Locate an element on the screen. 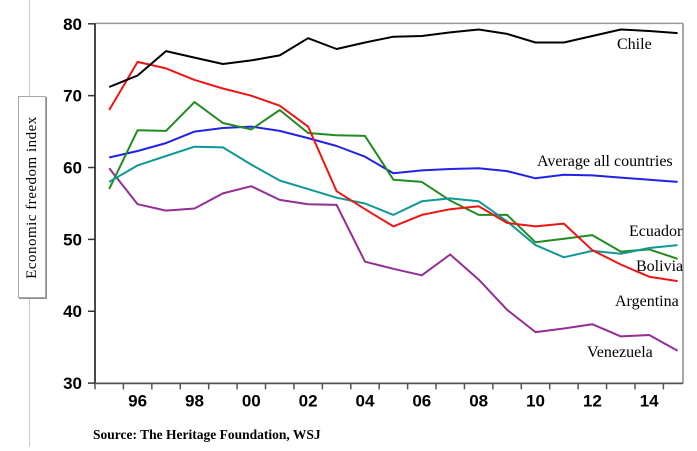  series-label-average-all-countries: Average all countries is located at coordinates (605, 161).